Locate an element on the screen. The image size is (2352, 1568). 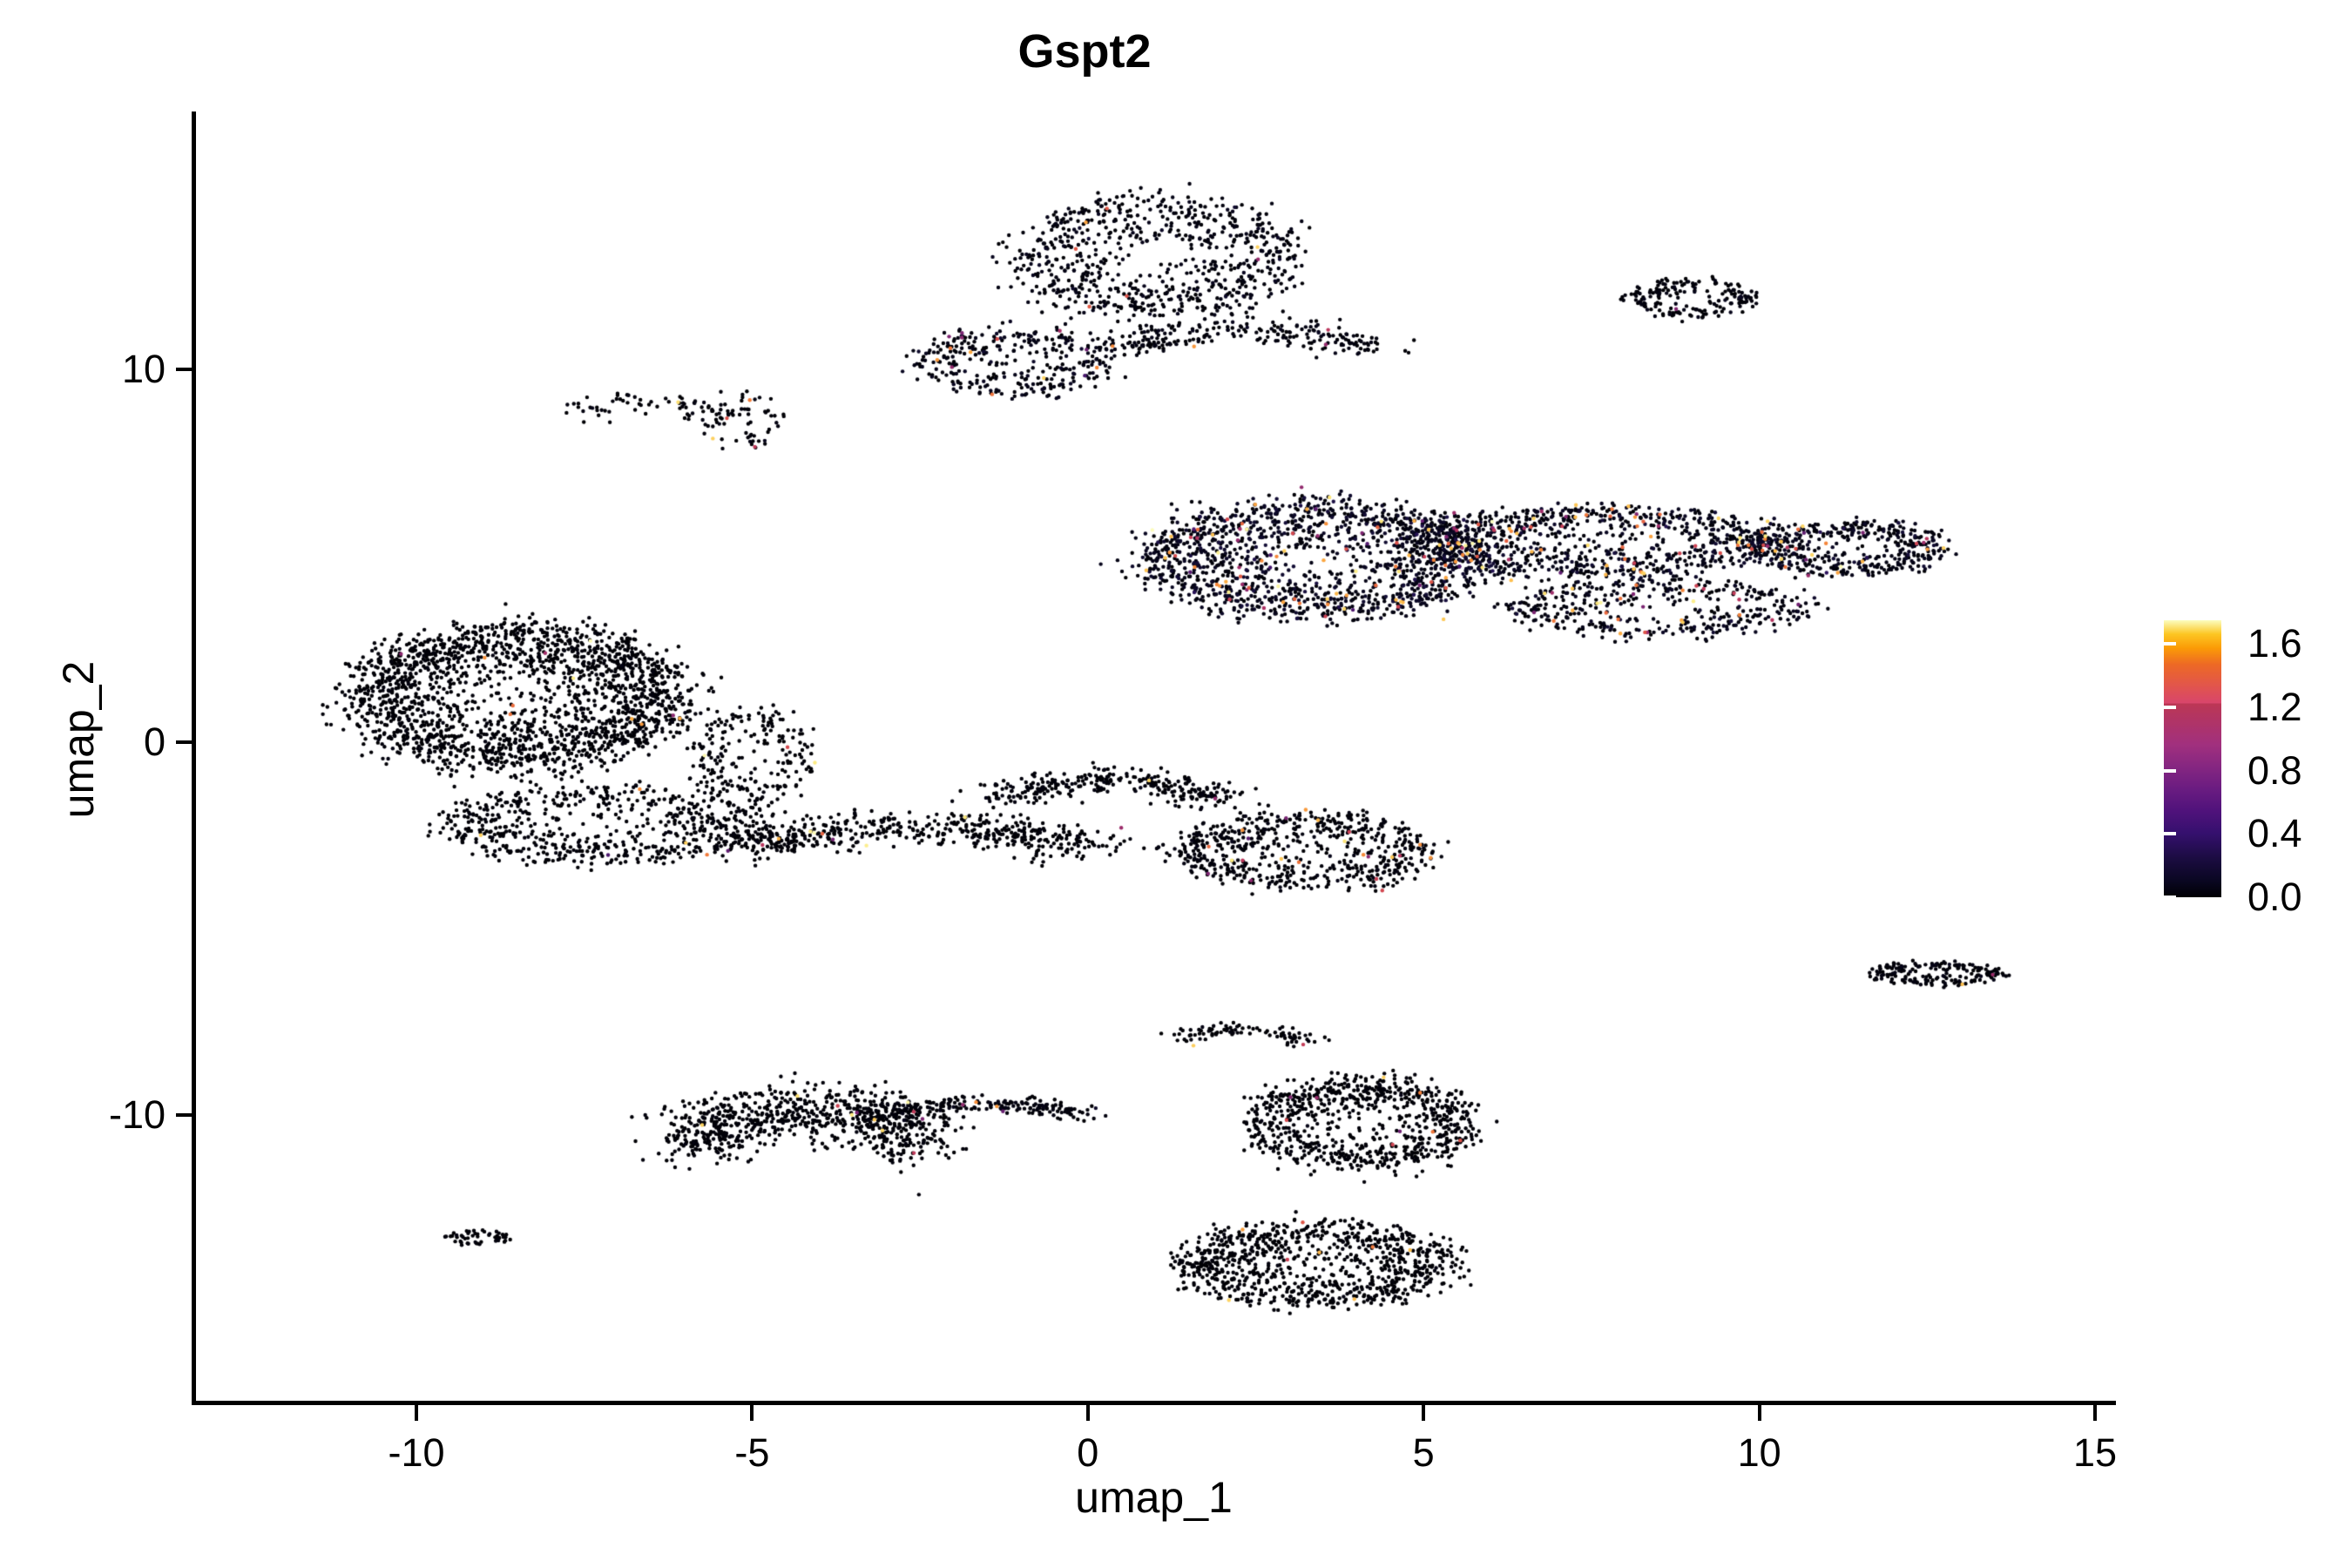
x-axis-title: umap_1 is located at coordinates (1154, 1497).